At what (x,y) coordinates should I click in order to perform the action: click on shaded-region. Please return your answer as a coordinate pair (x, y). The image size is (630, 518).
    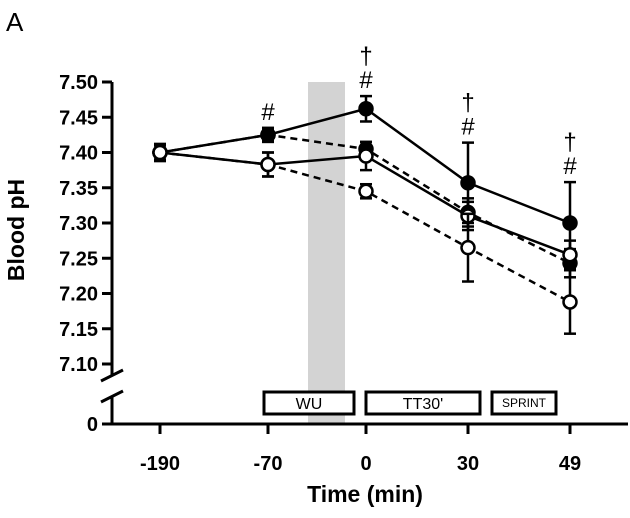
    Looking at the image, I should click on (326, 253).